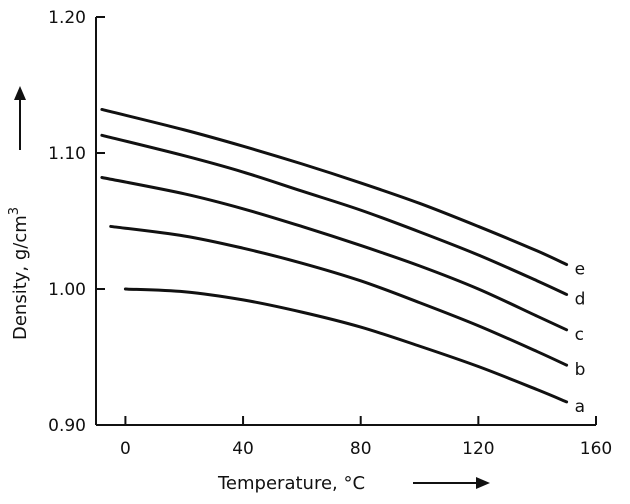 The height and width of the screenshot is (504, 630). I want to click on x-tick-label: 160, so click(596, 449).